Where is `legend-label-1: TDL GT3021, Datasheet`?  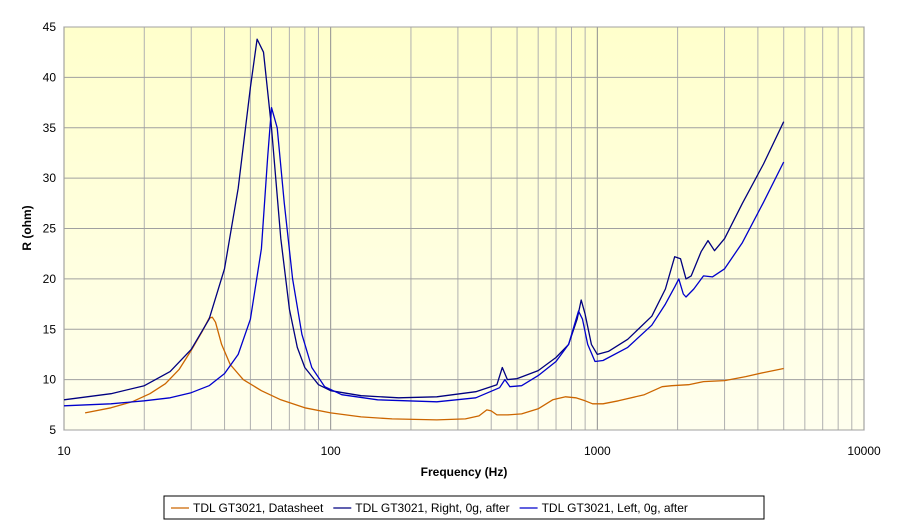 legend-label-1: TDL GT3021, Datasheet is located at coordinates (258, 508).